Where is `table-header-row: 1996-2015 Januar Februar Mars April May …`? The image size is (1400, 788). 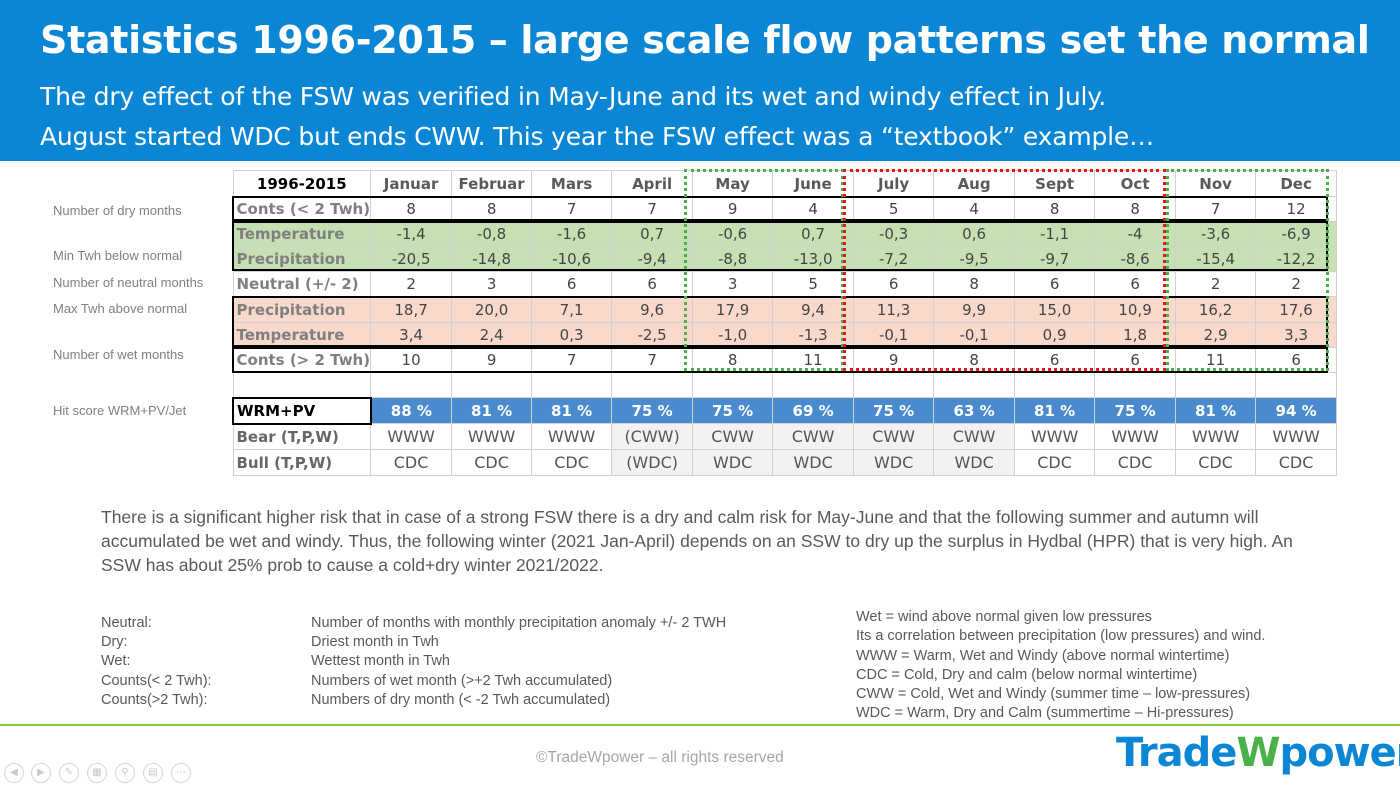 table-header-row: 1996-2015 Januar Februar Mars April May … is located at coordinates (785, 183).